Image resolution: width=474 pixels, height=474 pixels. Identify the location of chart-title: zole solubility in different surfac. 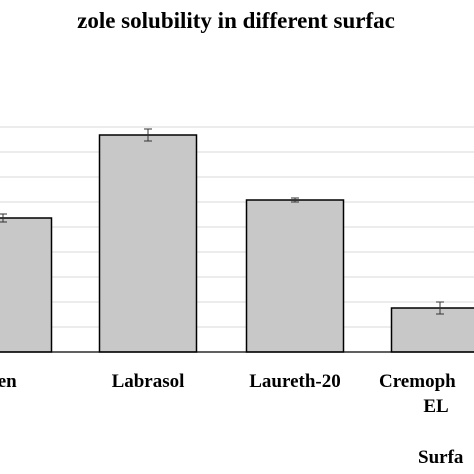
(236, 20).